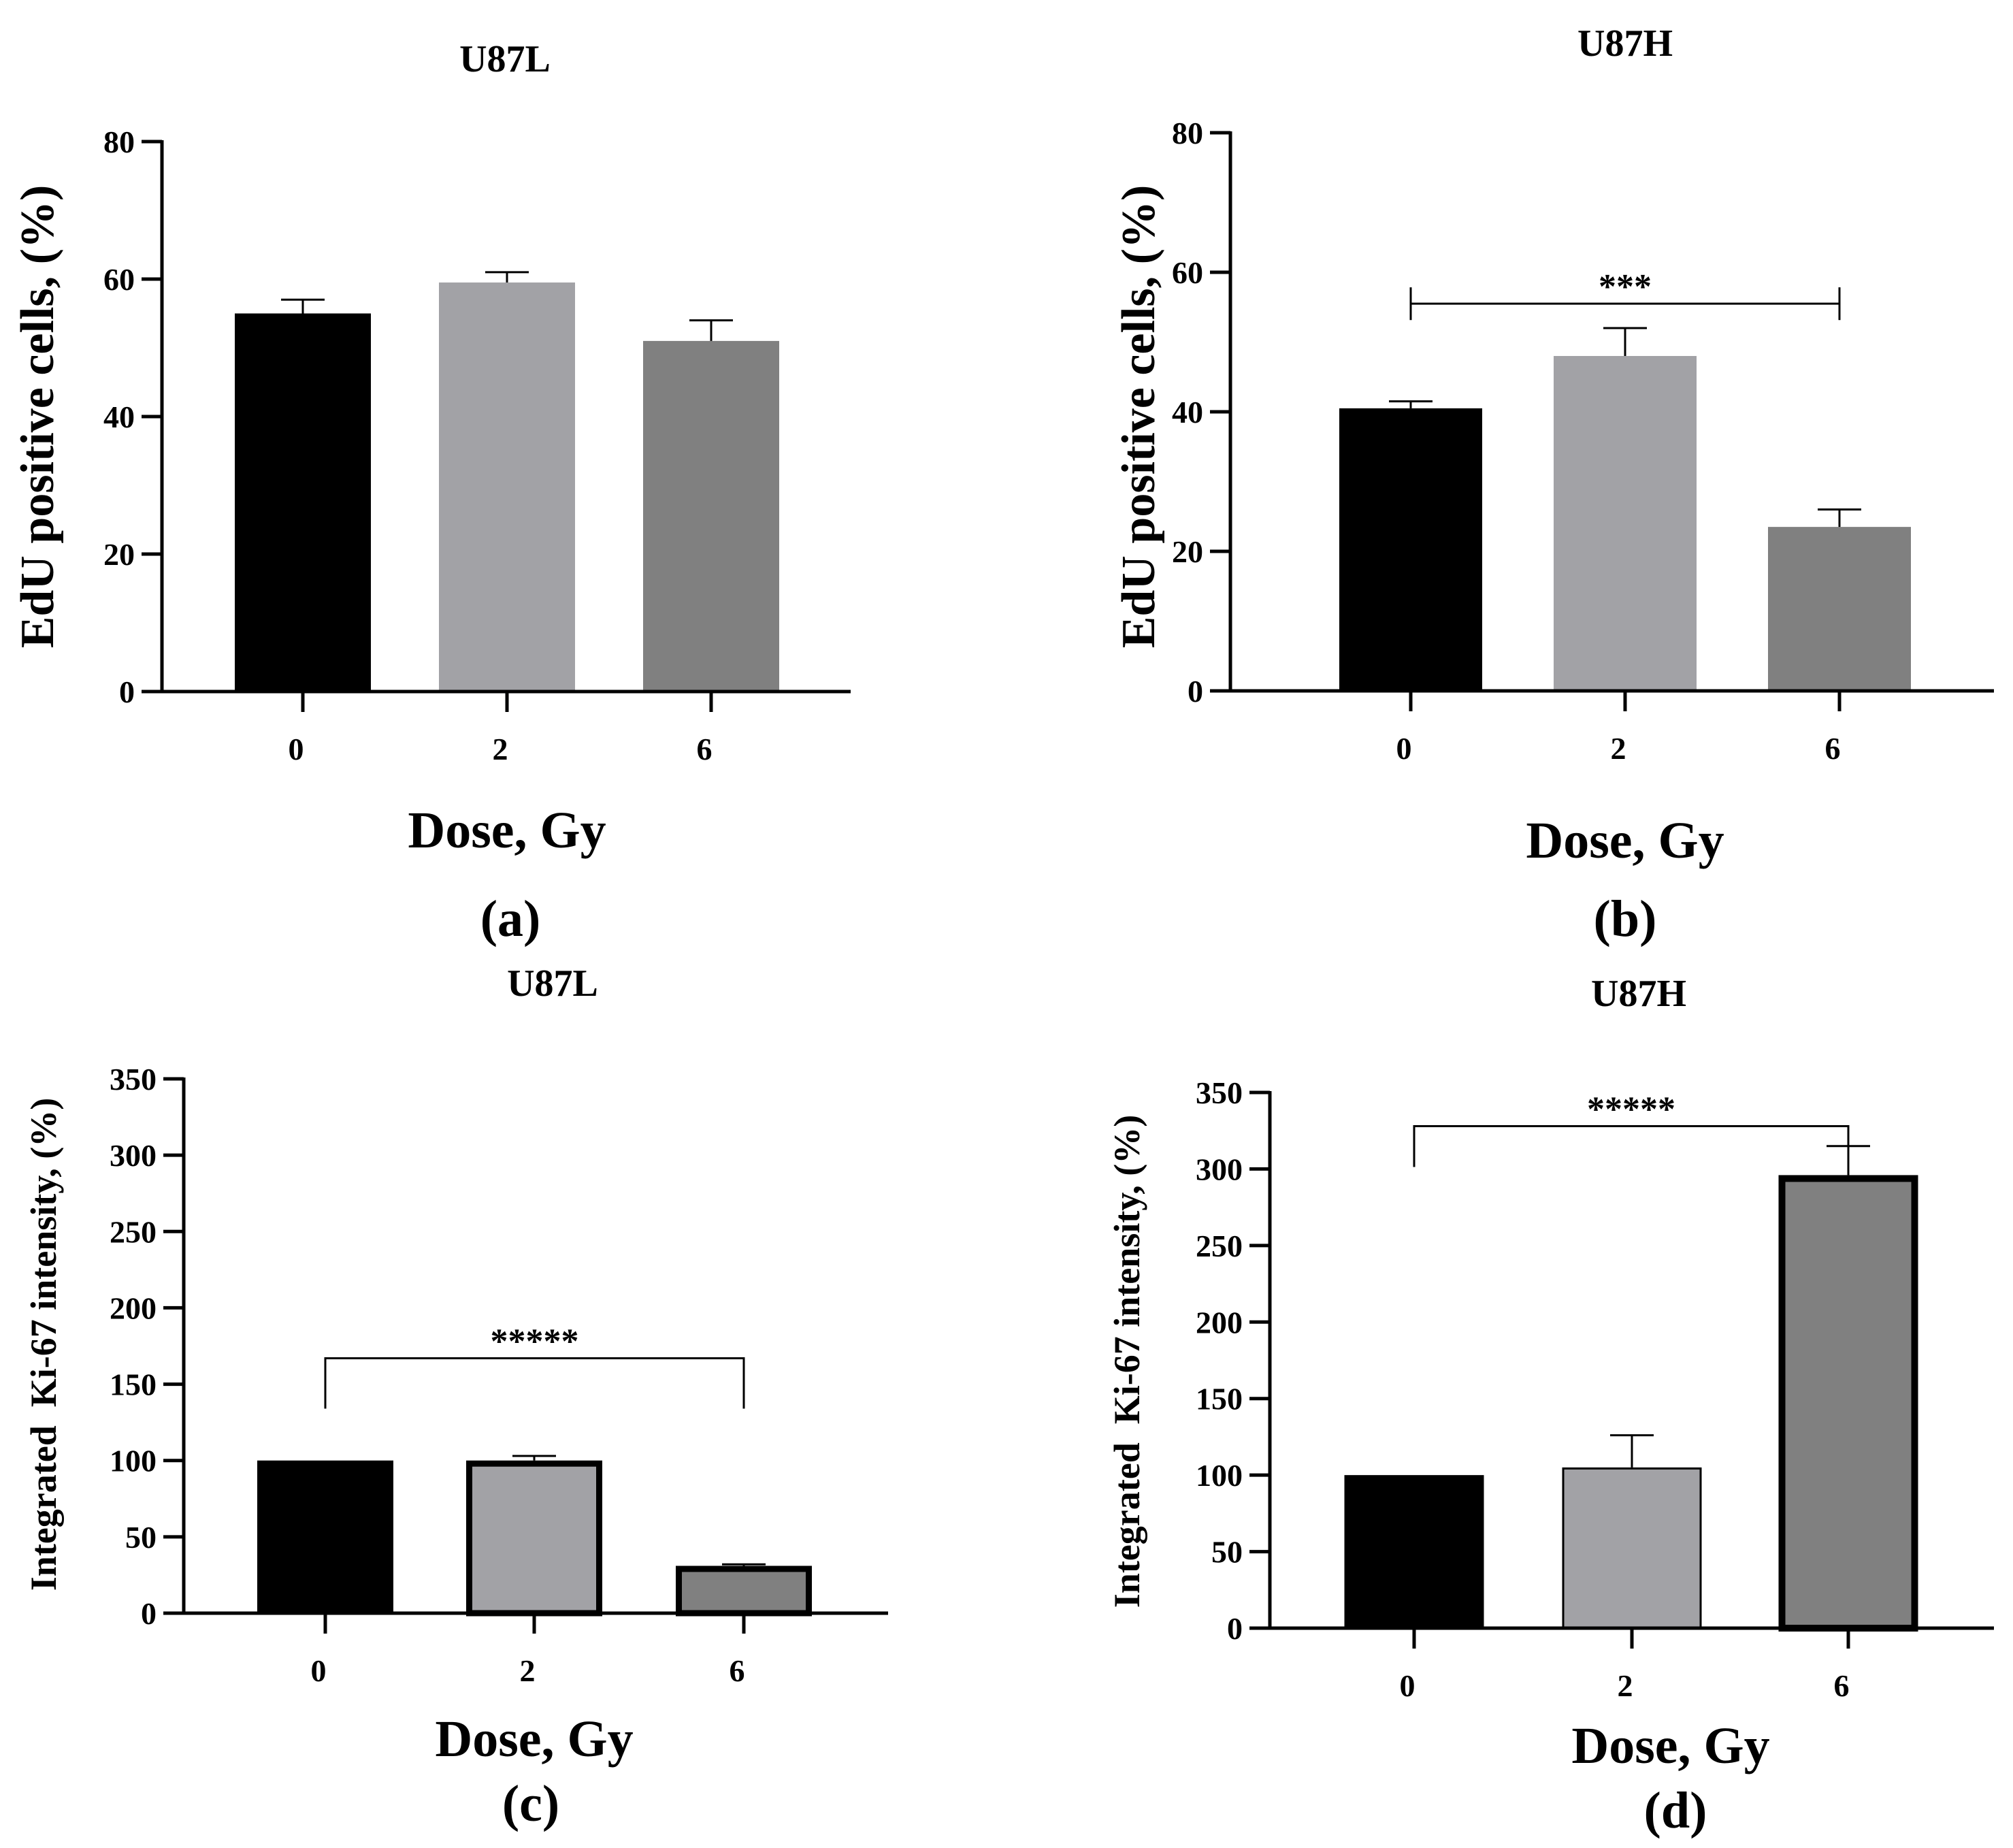 This screenshot has height=1848, width=2013. I want to click on panel-label: (d), so click(1675, 1810).